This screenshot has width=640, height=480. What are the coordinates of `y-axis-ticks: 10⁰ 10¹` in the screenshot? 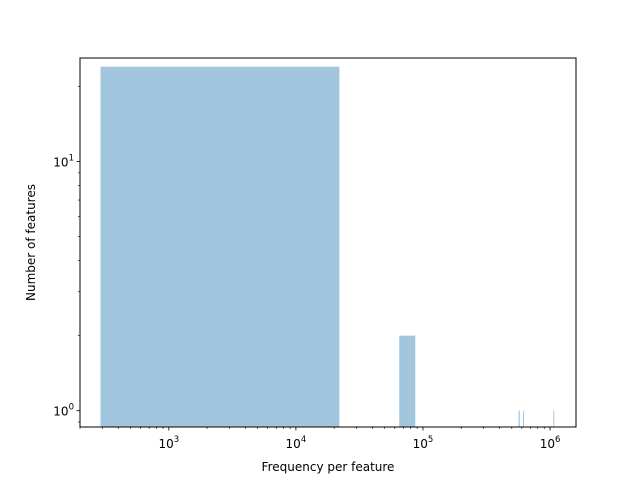 It's located at (66, 254).